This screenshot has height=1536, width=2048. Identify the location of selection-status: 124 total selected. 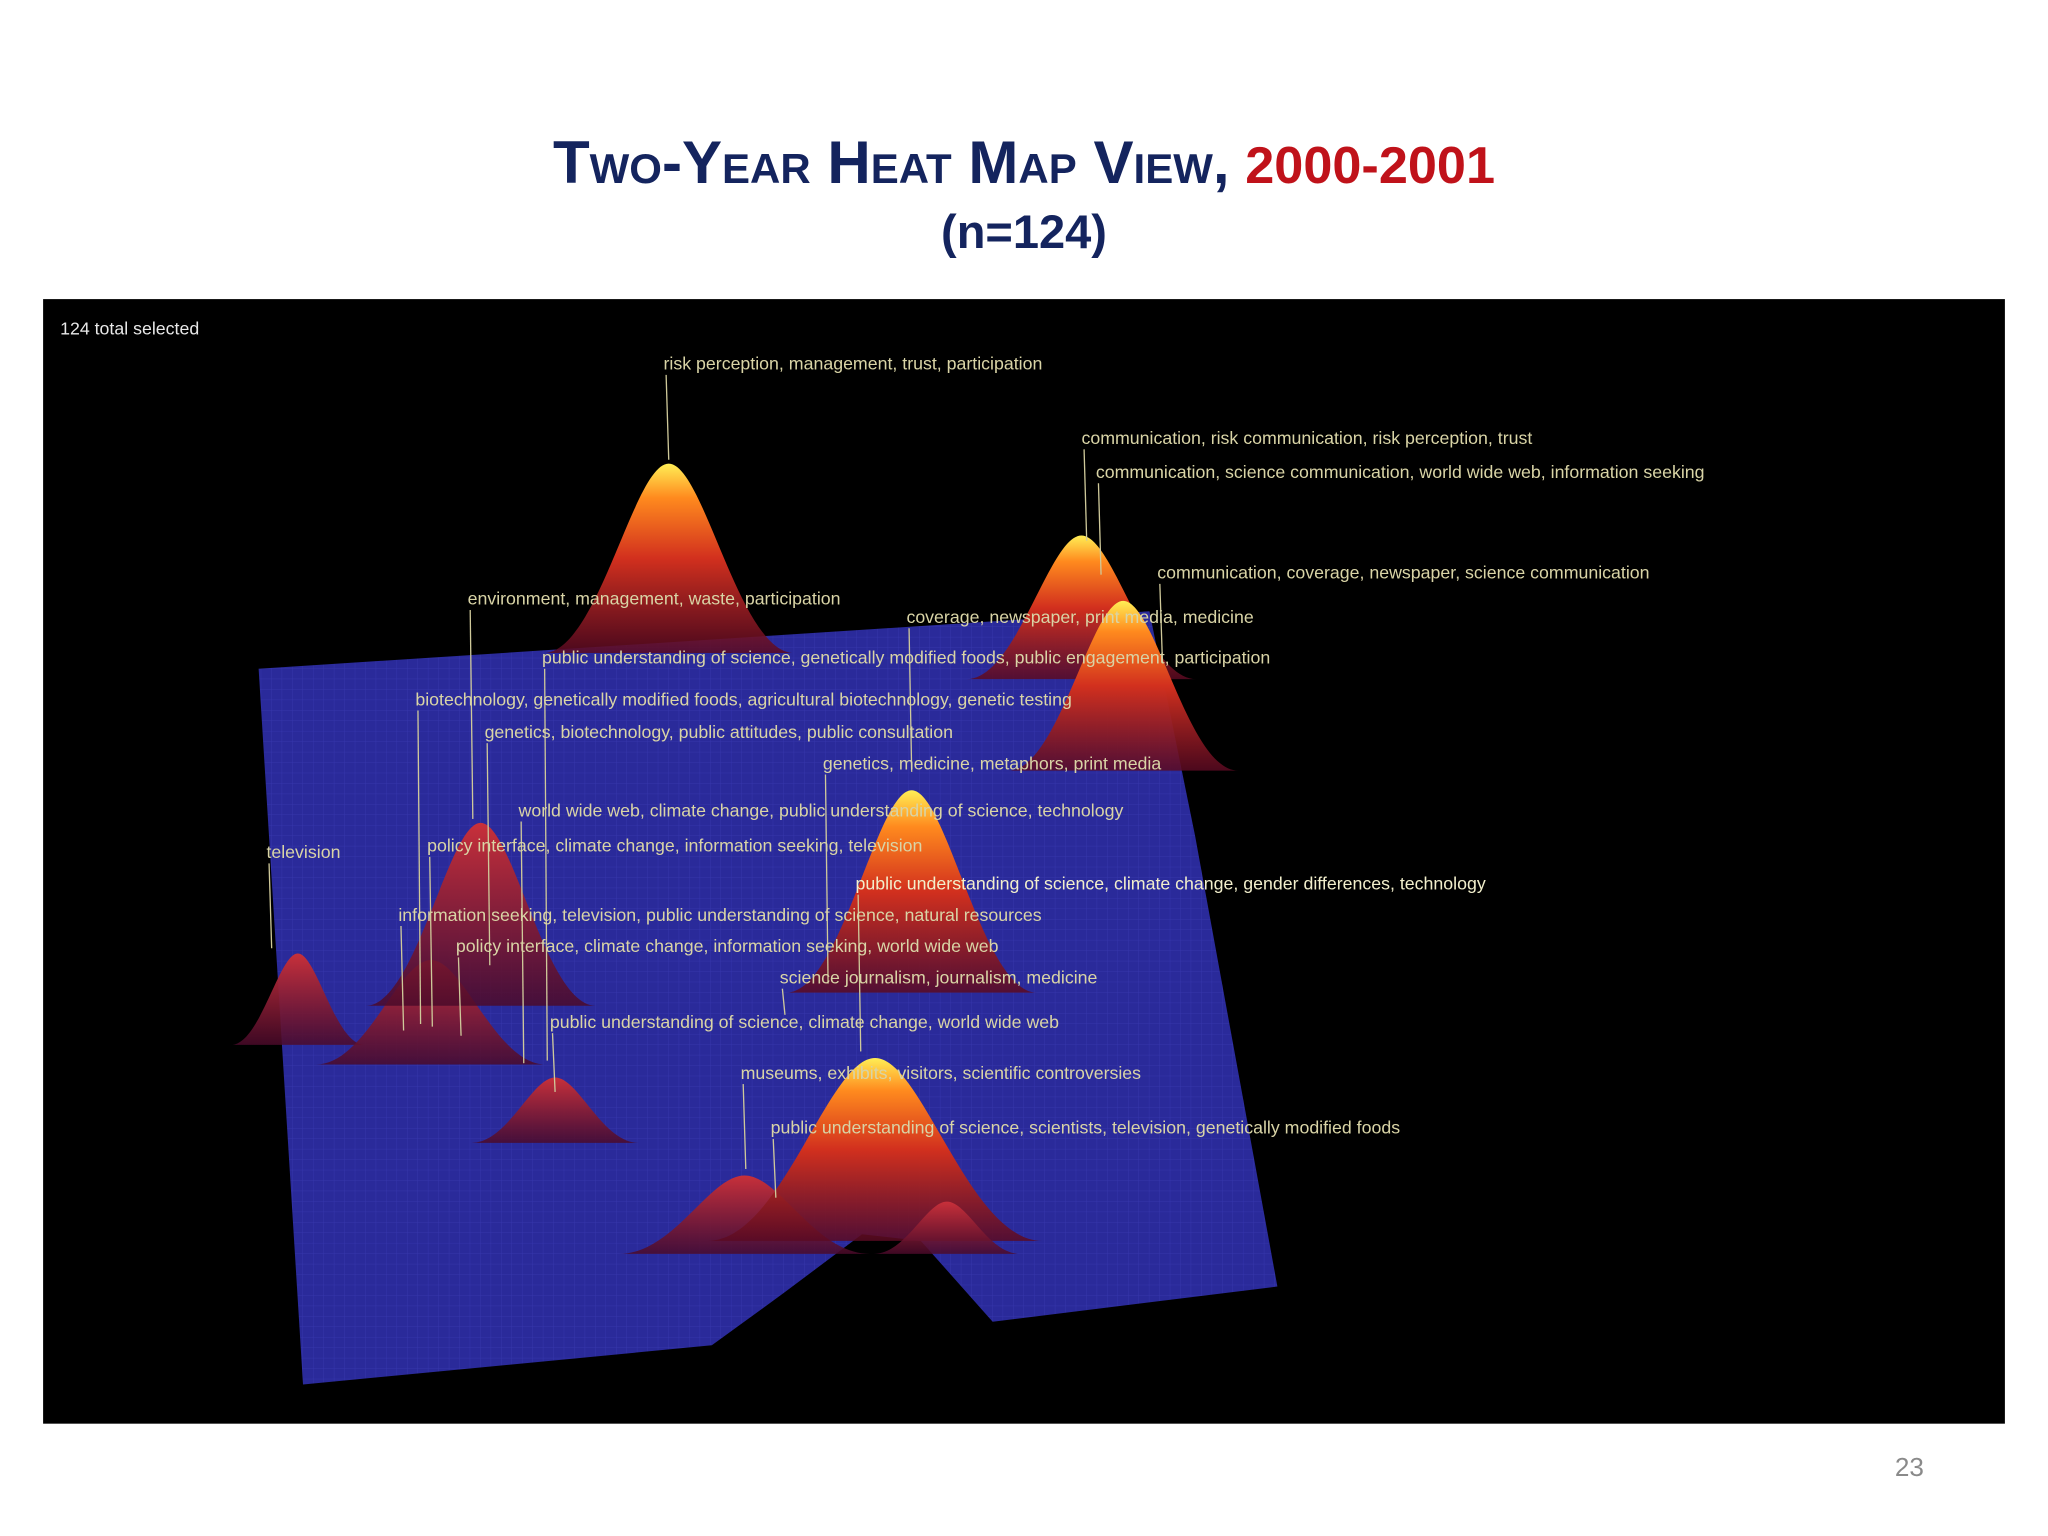
(129, 328).